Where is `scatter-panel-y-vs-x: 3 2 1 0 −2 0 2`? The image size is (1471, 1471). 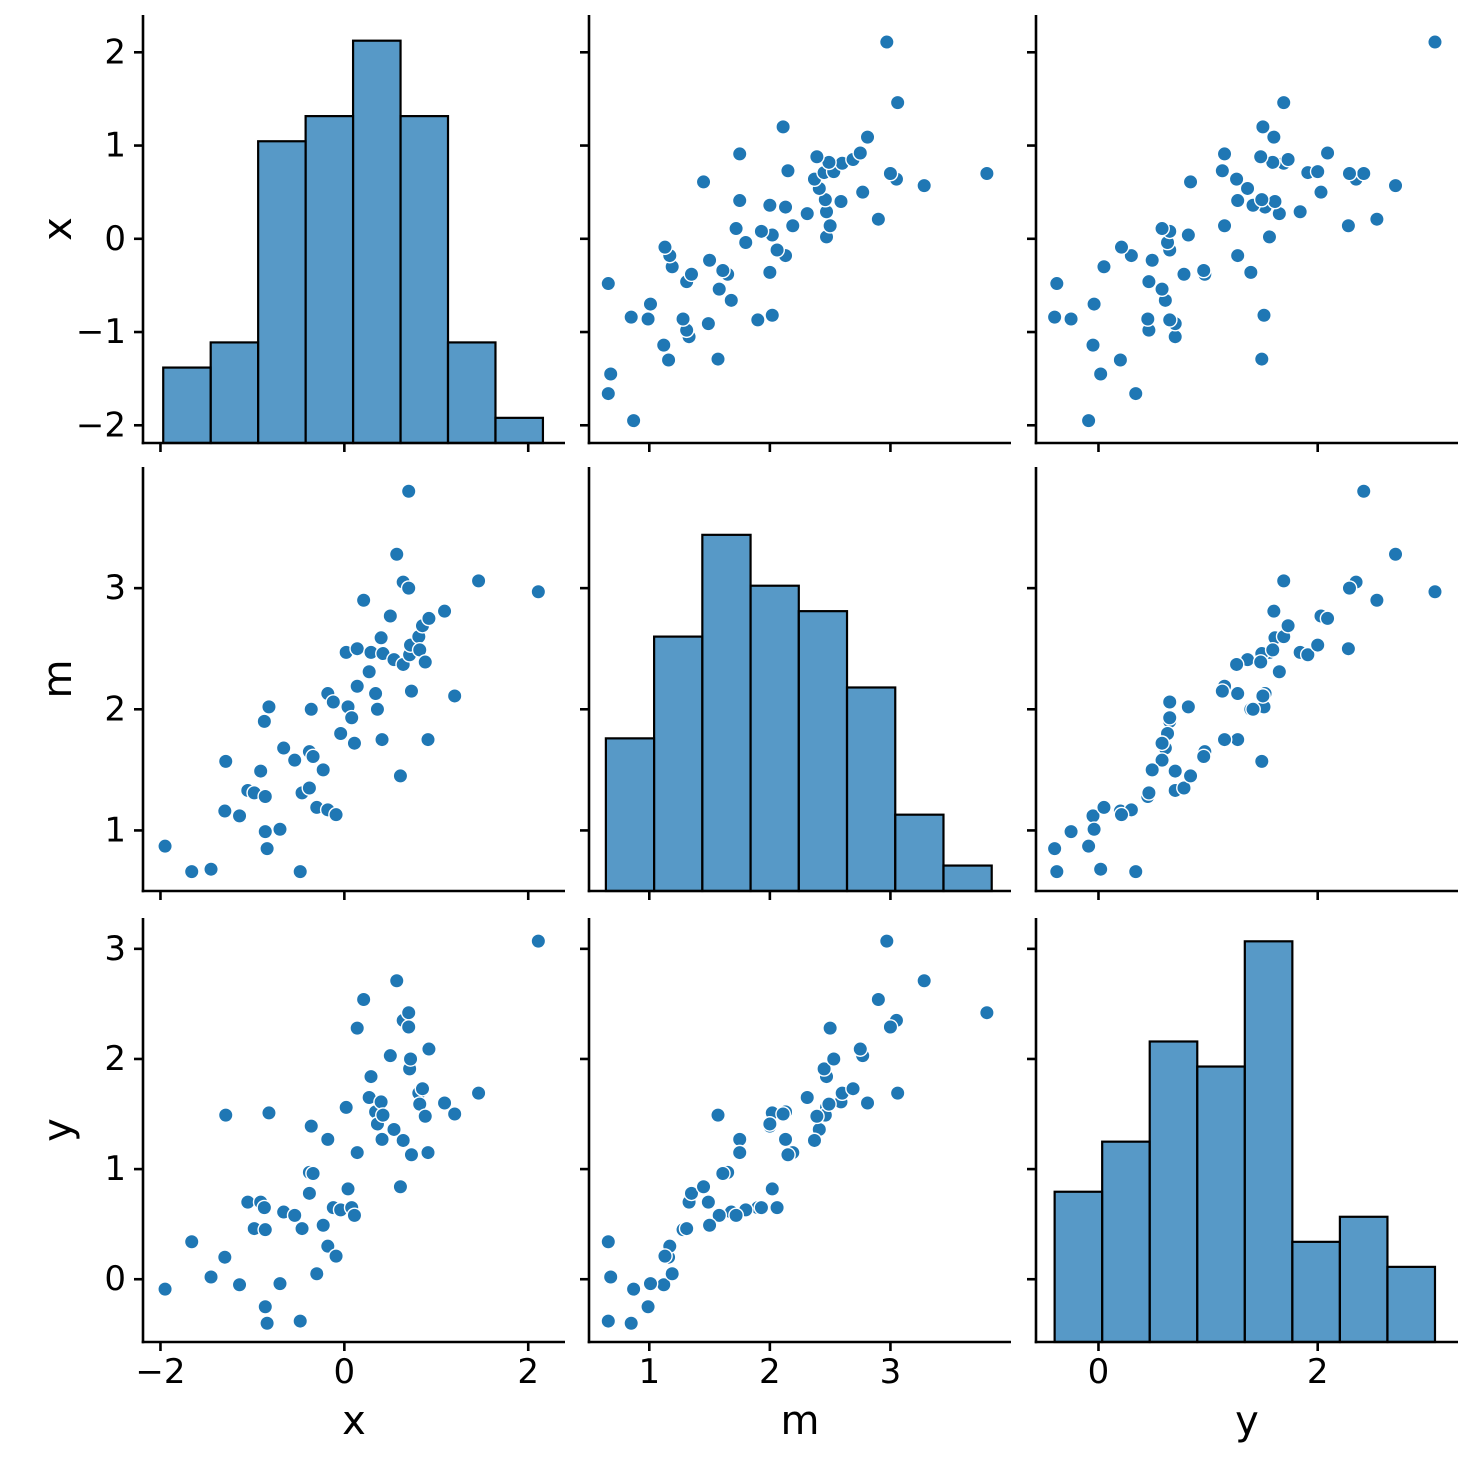 scatter-panel-y-vs-x: 3 2 1 0 −2 0 2 is located at coordinates (334, 1155).